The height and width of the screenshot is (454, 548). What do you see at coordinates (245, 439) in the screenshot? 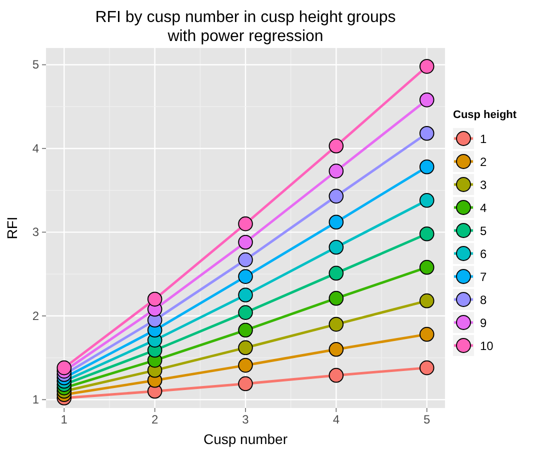
I see `x-axis-title: Cusp number` at bounding box center [245, 439].